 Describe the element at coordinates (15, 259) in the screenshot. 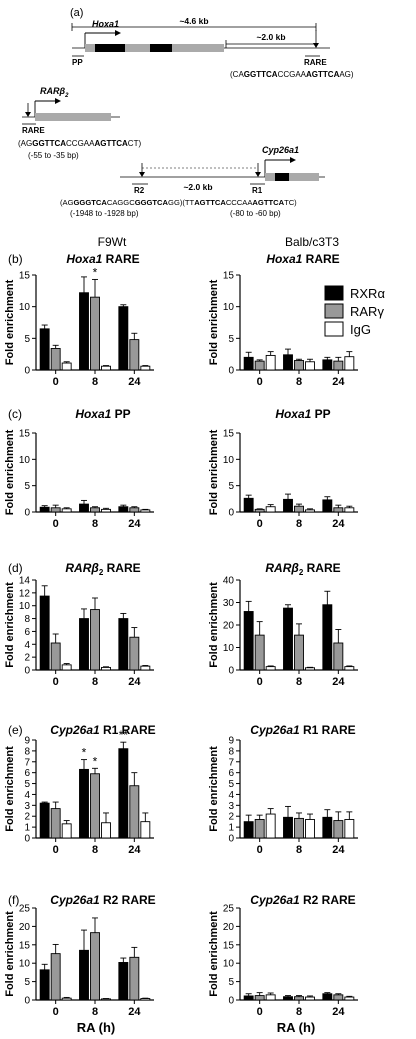

I see `panel-label: (b)` at that location.